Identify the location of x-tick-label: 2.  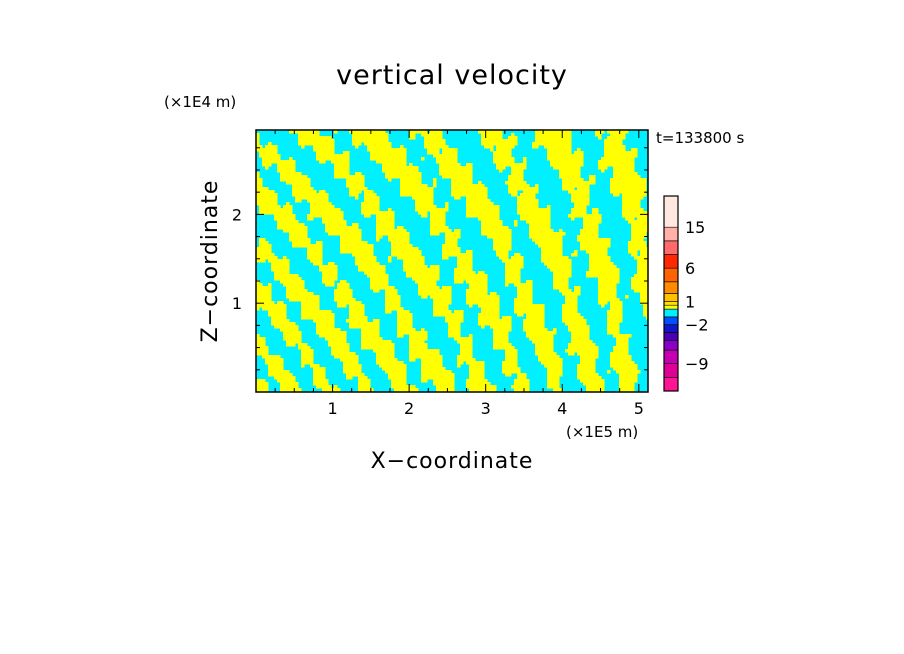
(409, 408).